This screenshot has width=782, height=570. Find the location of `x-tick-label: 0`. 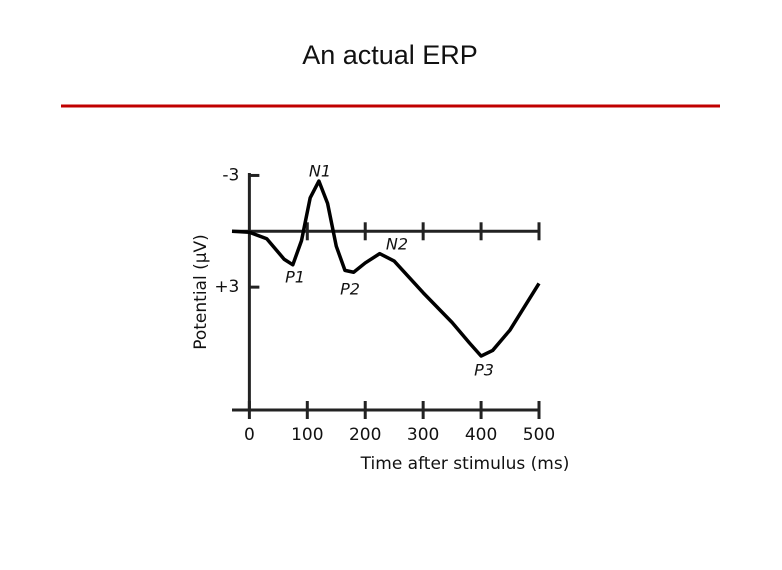

x-tick-label: 0 is located at coordinates (249, 435).